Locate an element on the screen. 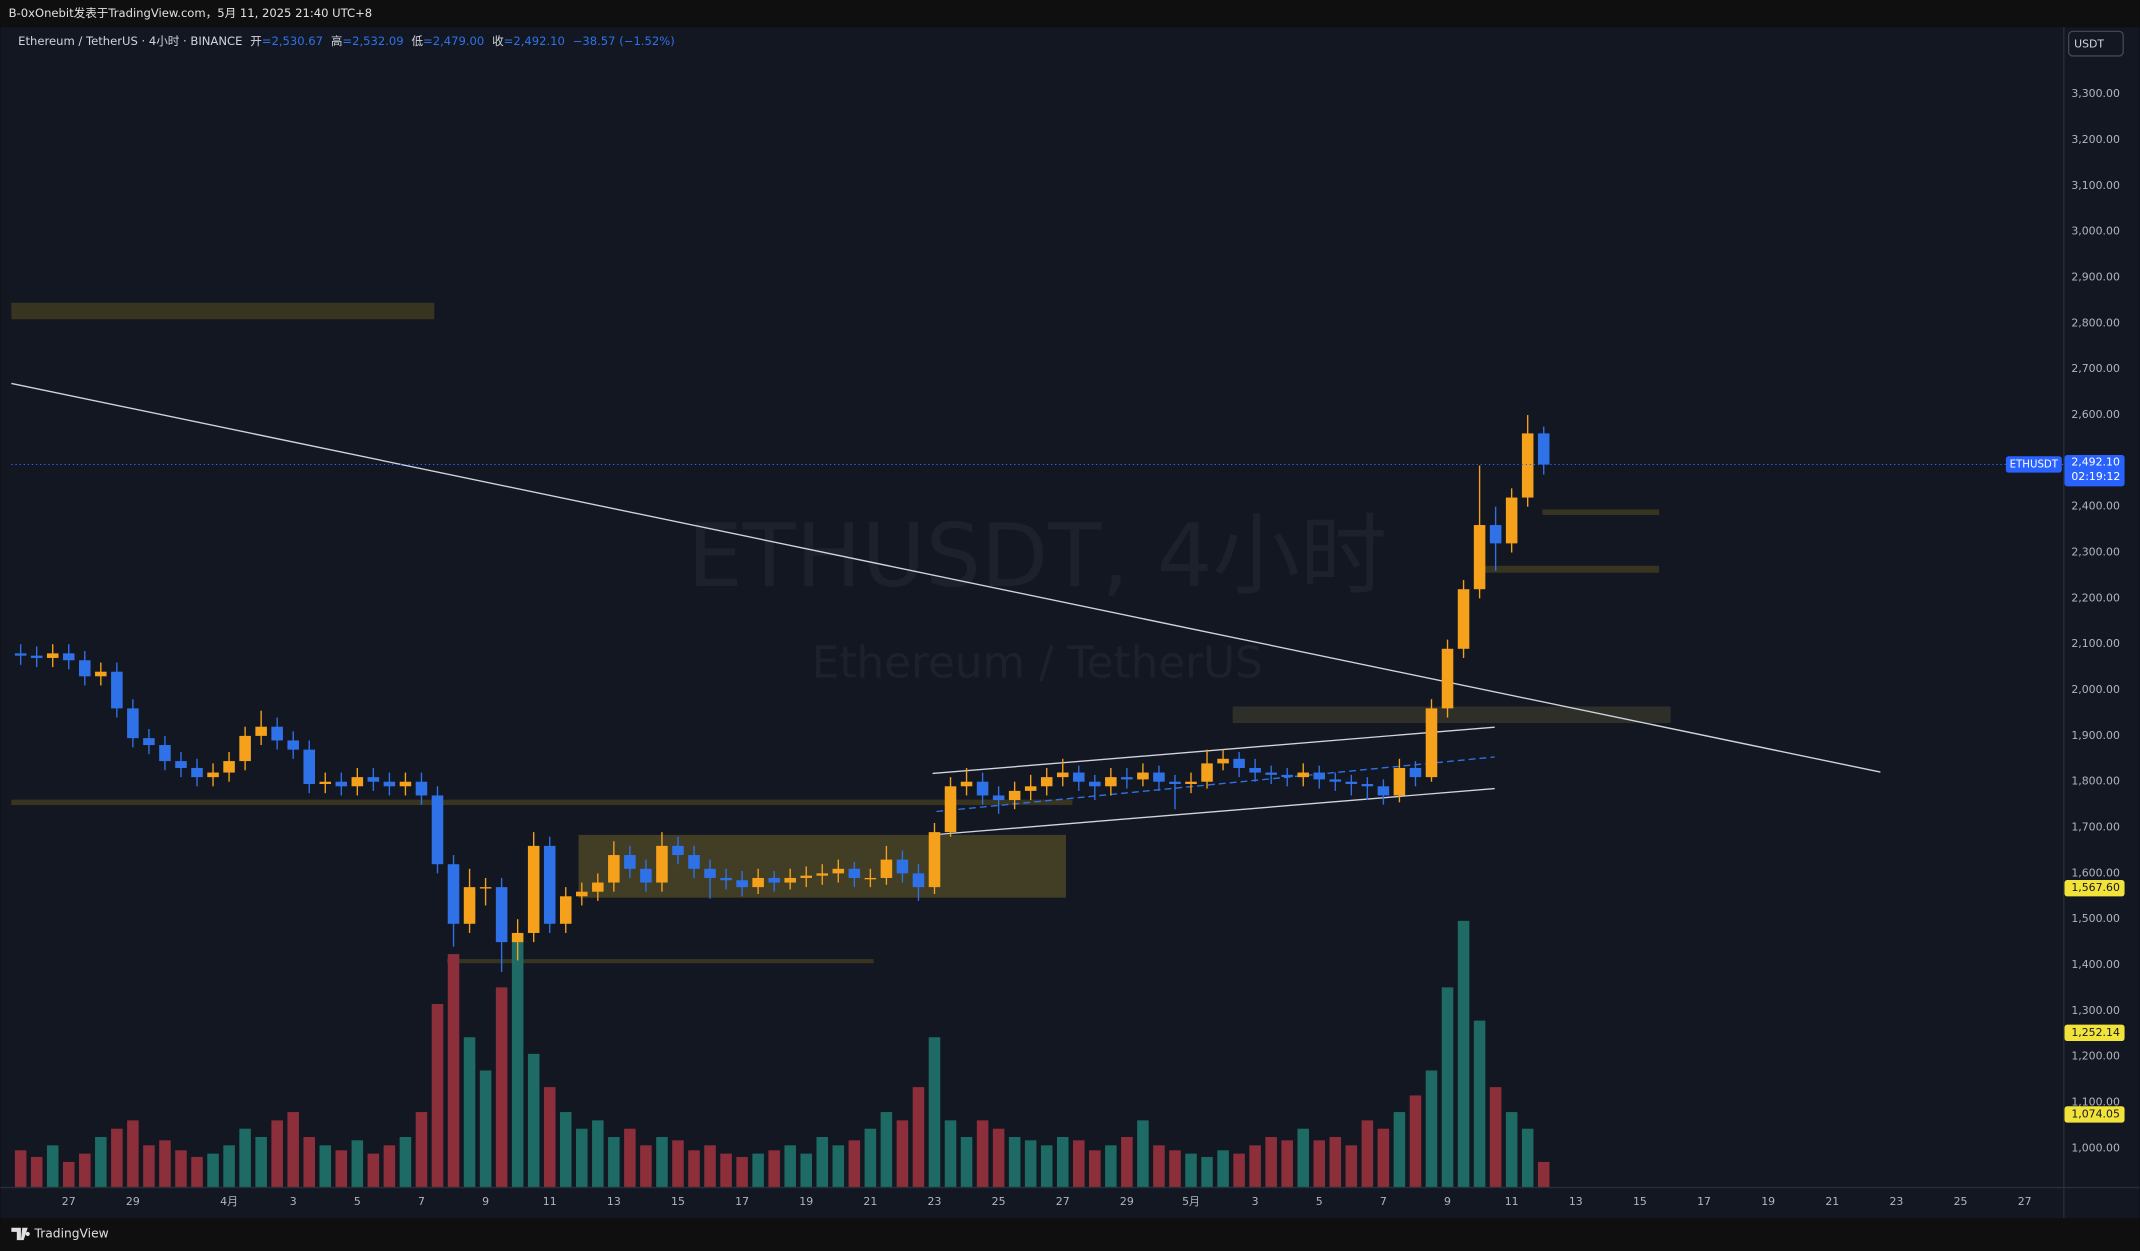  price-tag-text: 1,074.05 is located at coordinates (2095, 1113).